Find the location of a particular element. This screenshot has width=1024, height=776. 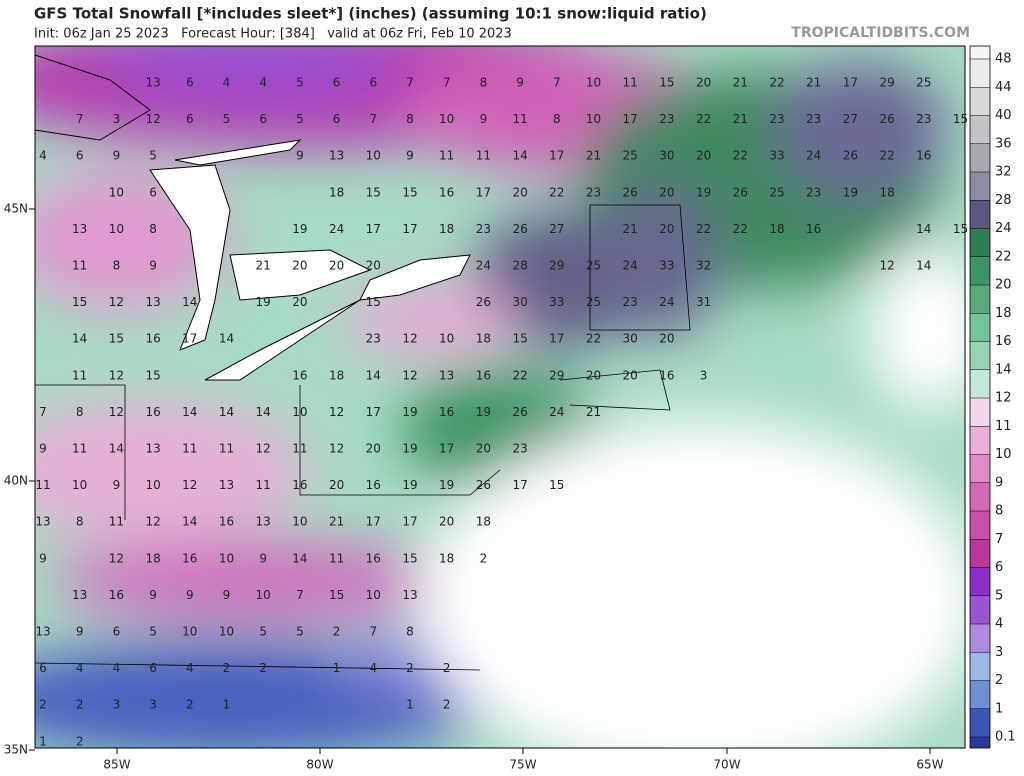

colorbar-label: 12 is located at coordinates (1003, 398).